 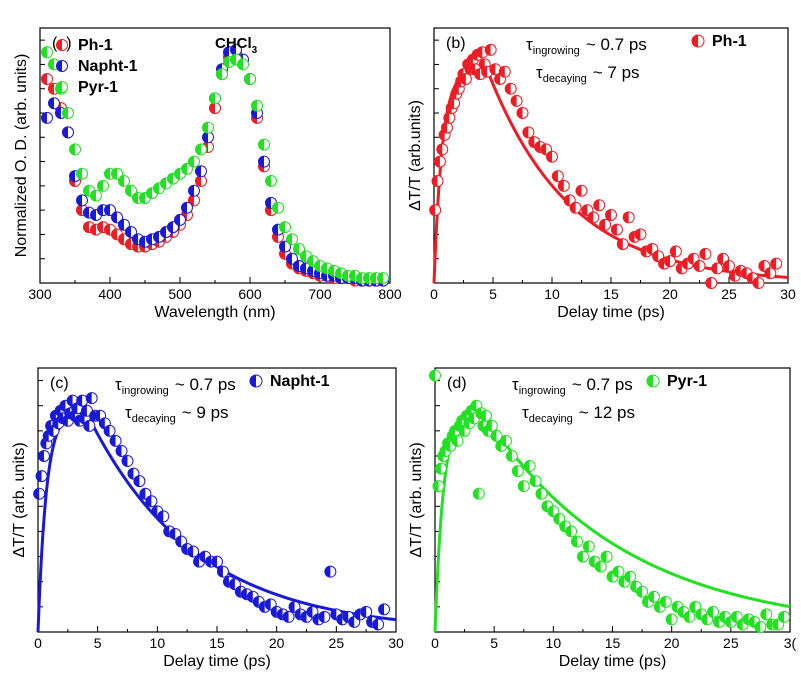 What do you see at coordinates (415, 155) in the screenshot?
I see `y-axis-title: ΔT/T (arb.units)` at bounding box center [415, 155].